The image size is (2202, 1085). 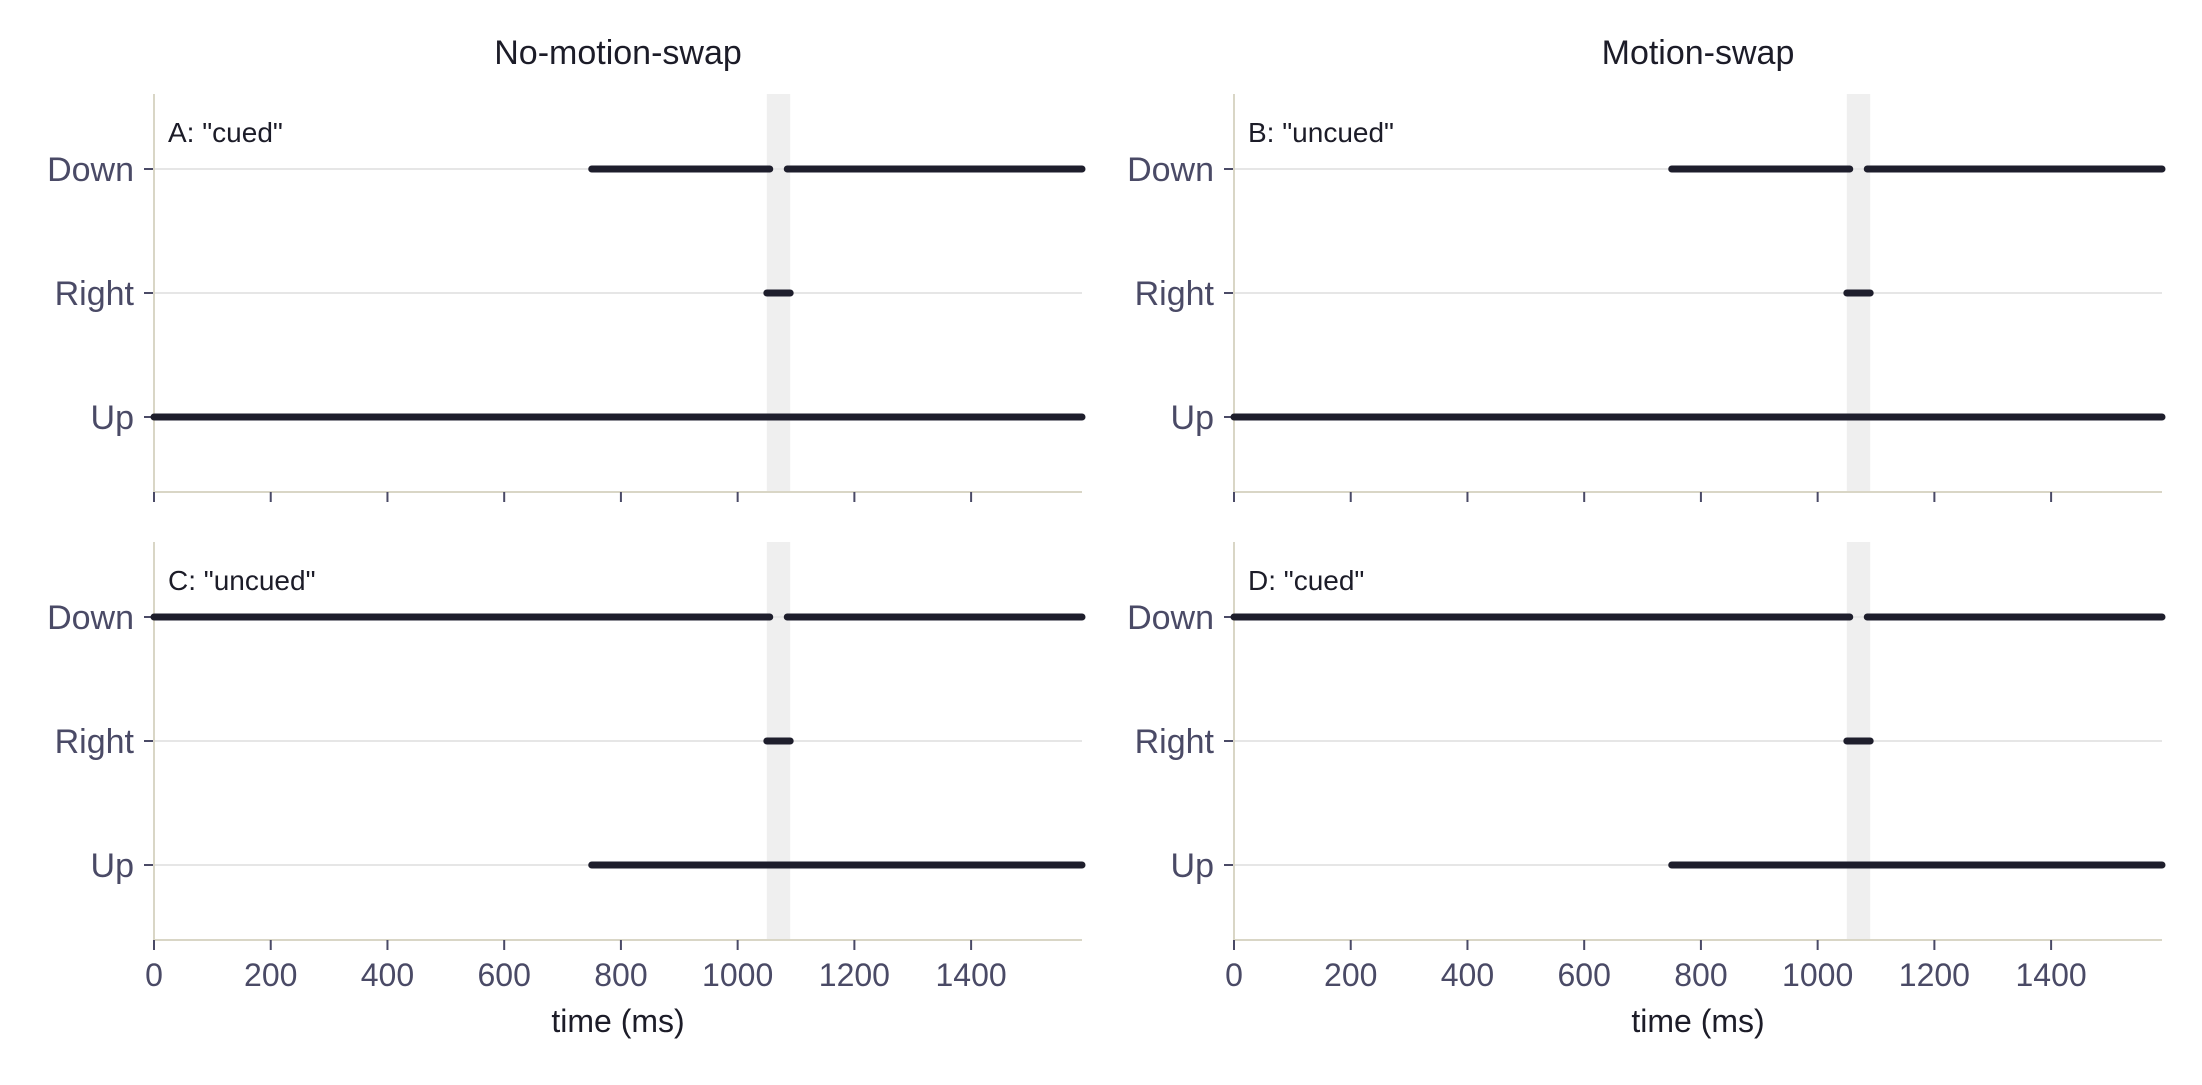 I want to click on panel-label: A: "cued", so click(x=225, y=132).